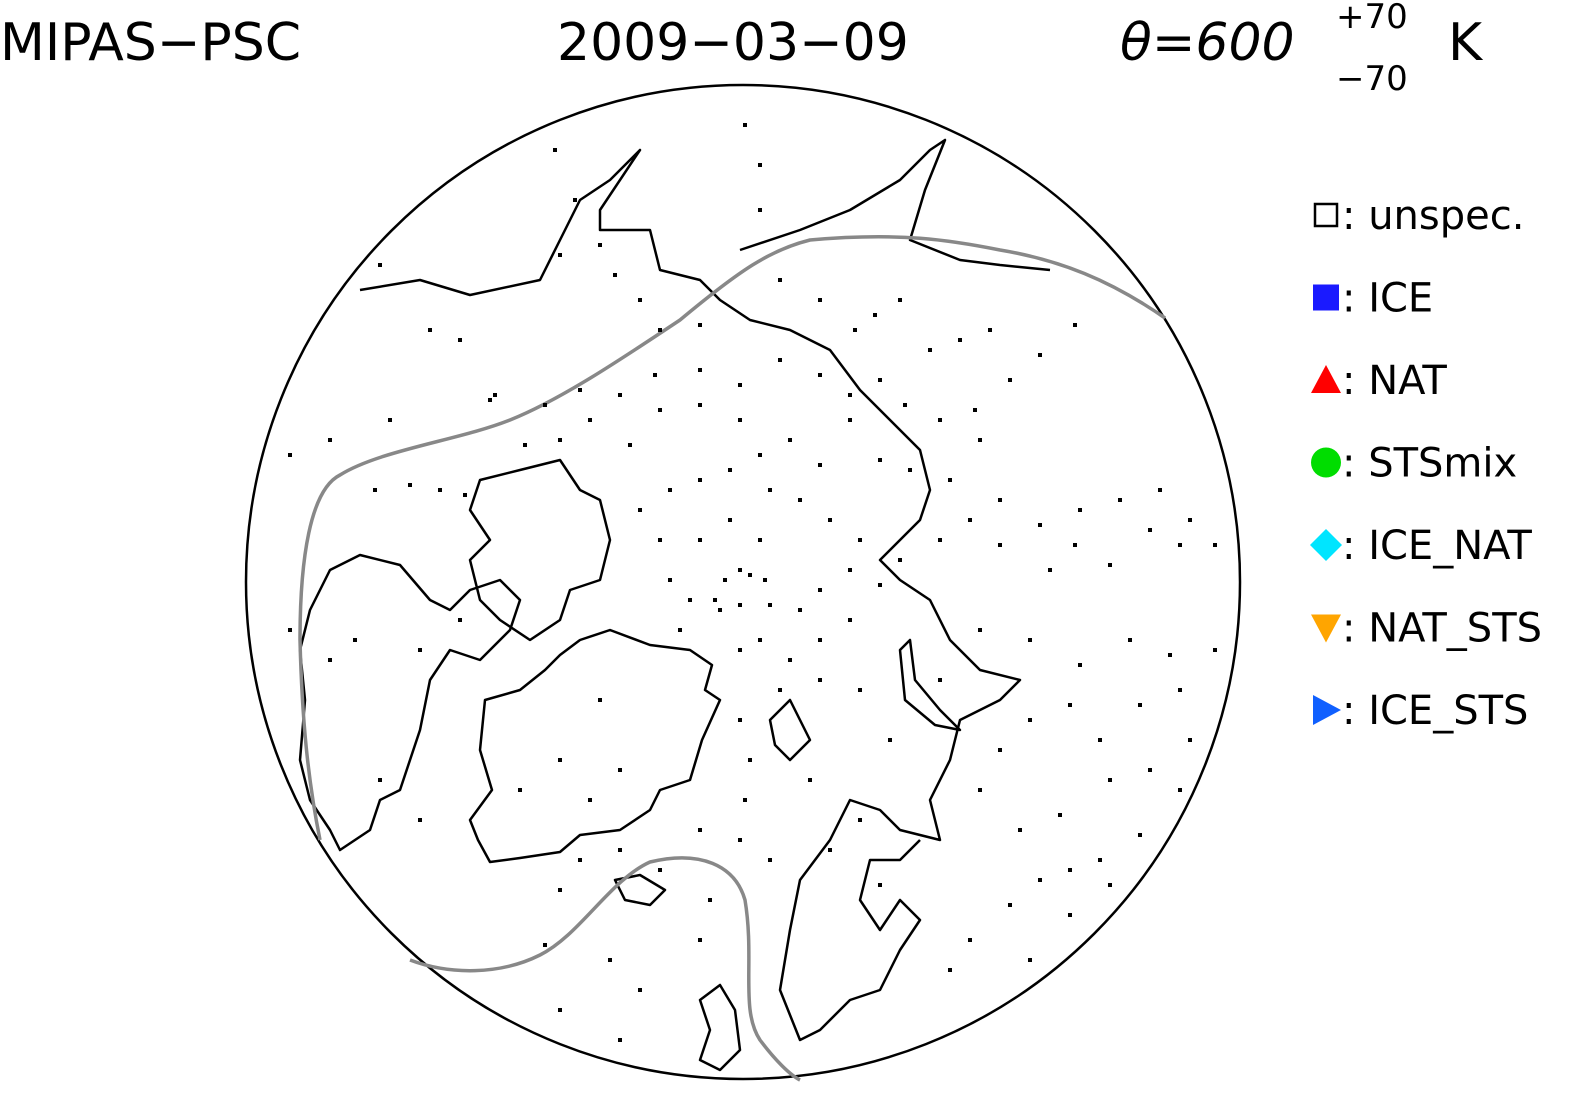 The image size is (1587, 1104). I want to click on legend-label: : unspec., so click(1433, 216).